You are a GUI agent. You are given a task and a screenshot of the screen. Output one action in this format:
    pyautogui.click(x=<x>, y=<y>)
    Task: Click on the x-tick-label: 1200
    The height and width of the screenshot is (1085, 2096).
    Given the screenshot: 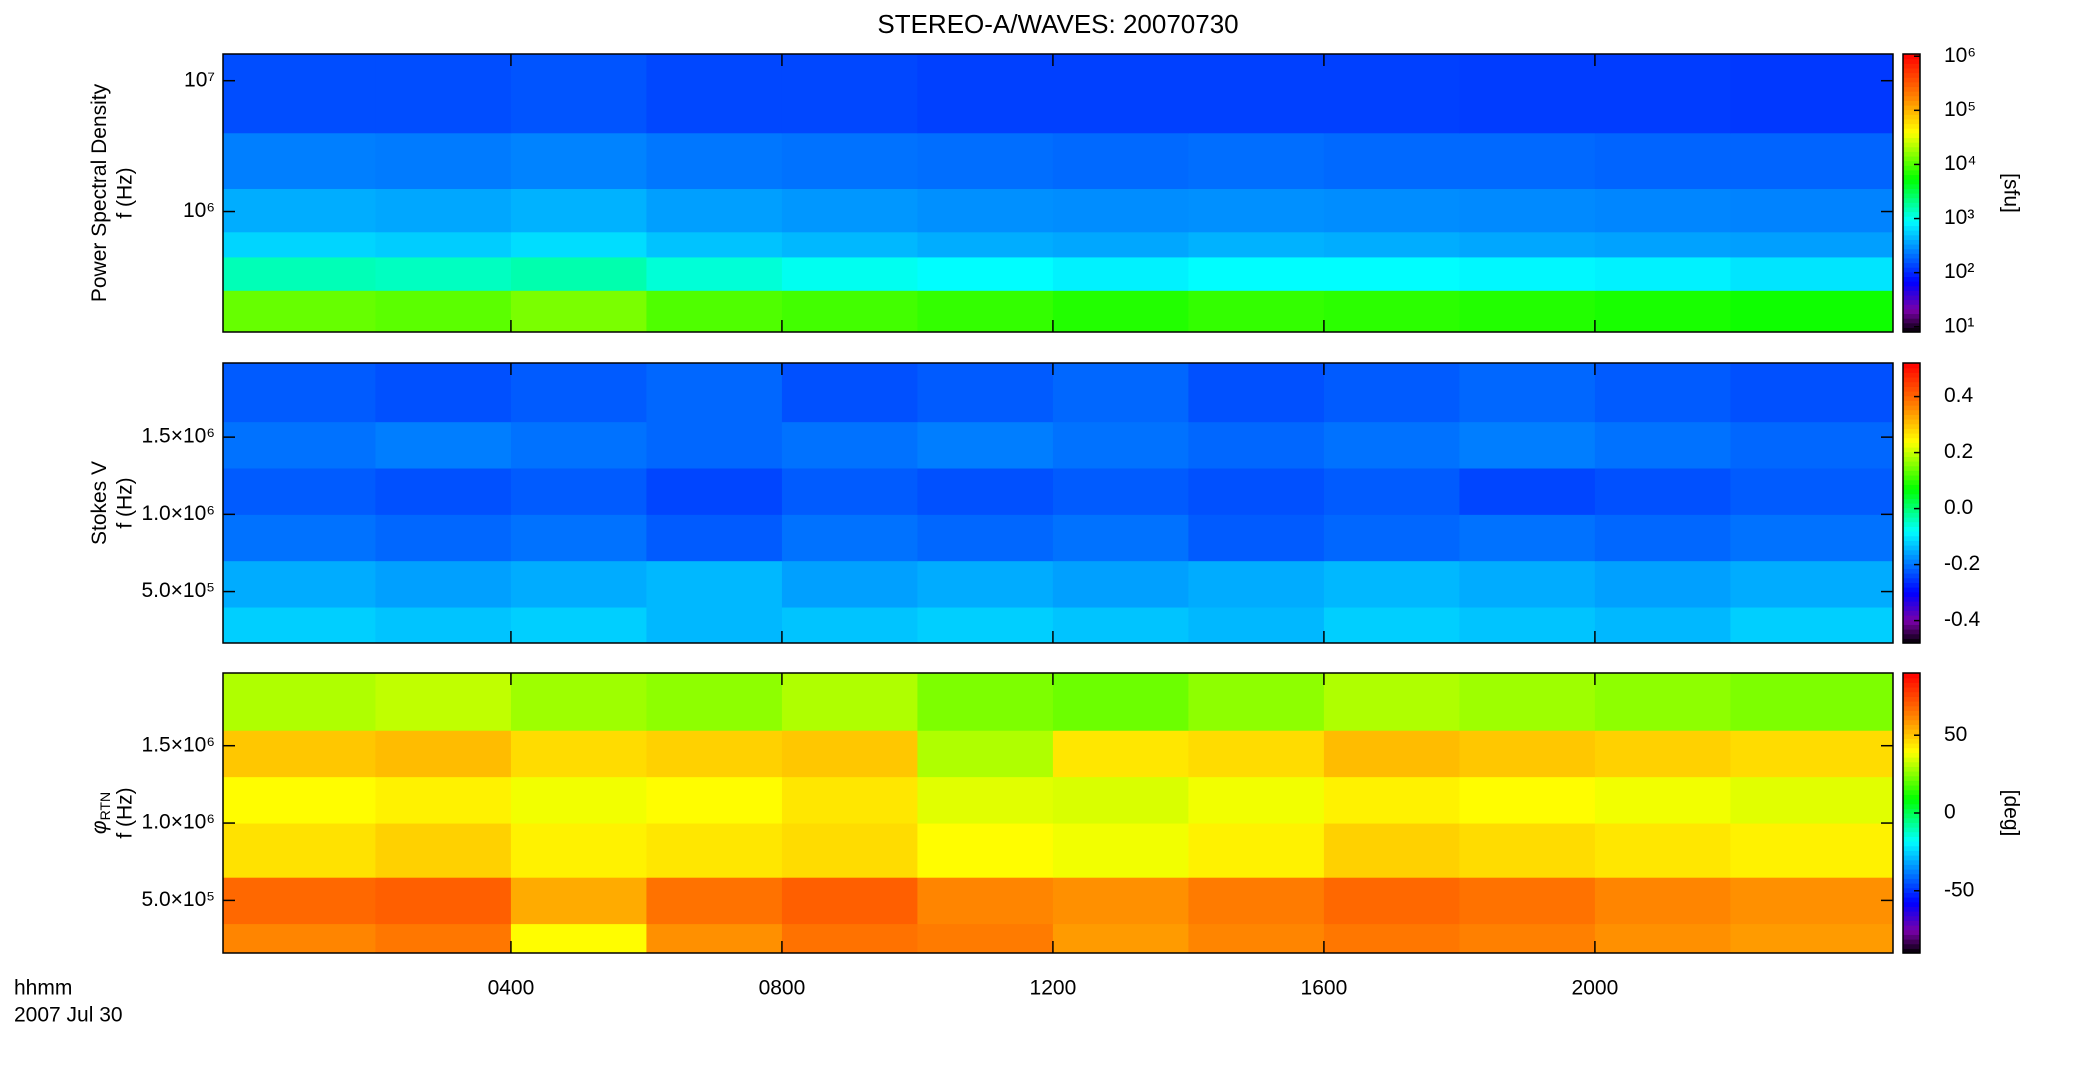 What is the action you would take?
    pyautogui.click(x=1053, y=988)
    